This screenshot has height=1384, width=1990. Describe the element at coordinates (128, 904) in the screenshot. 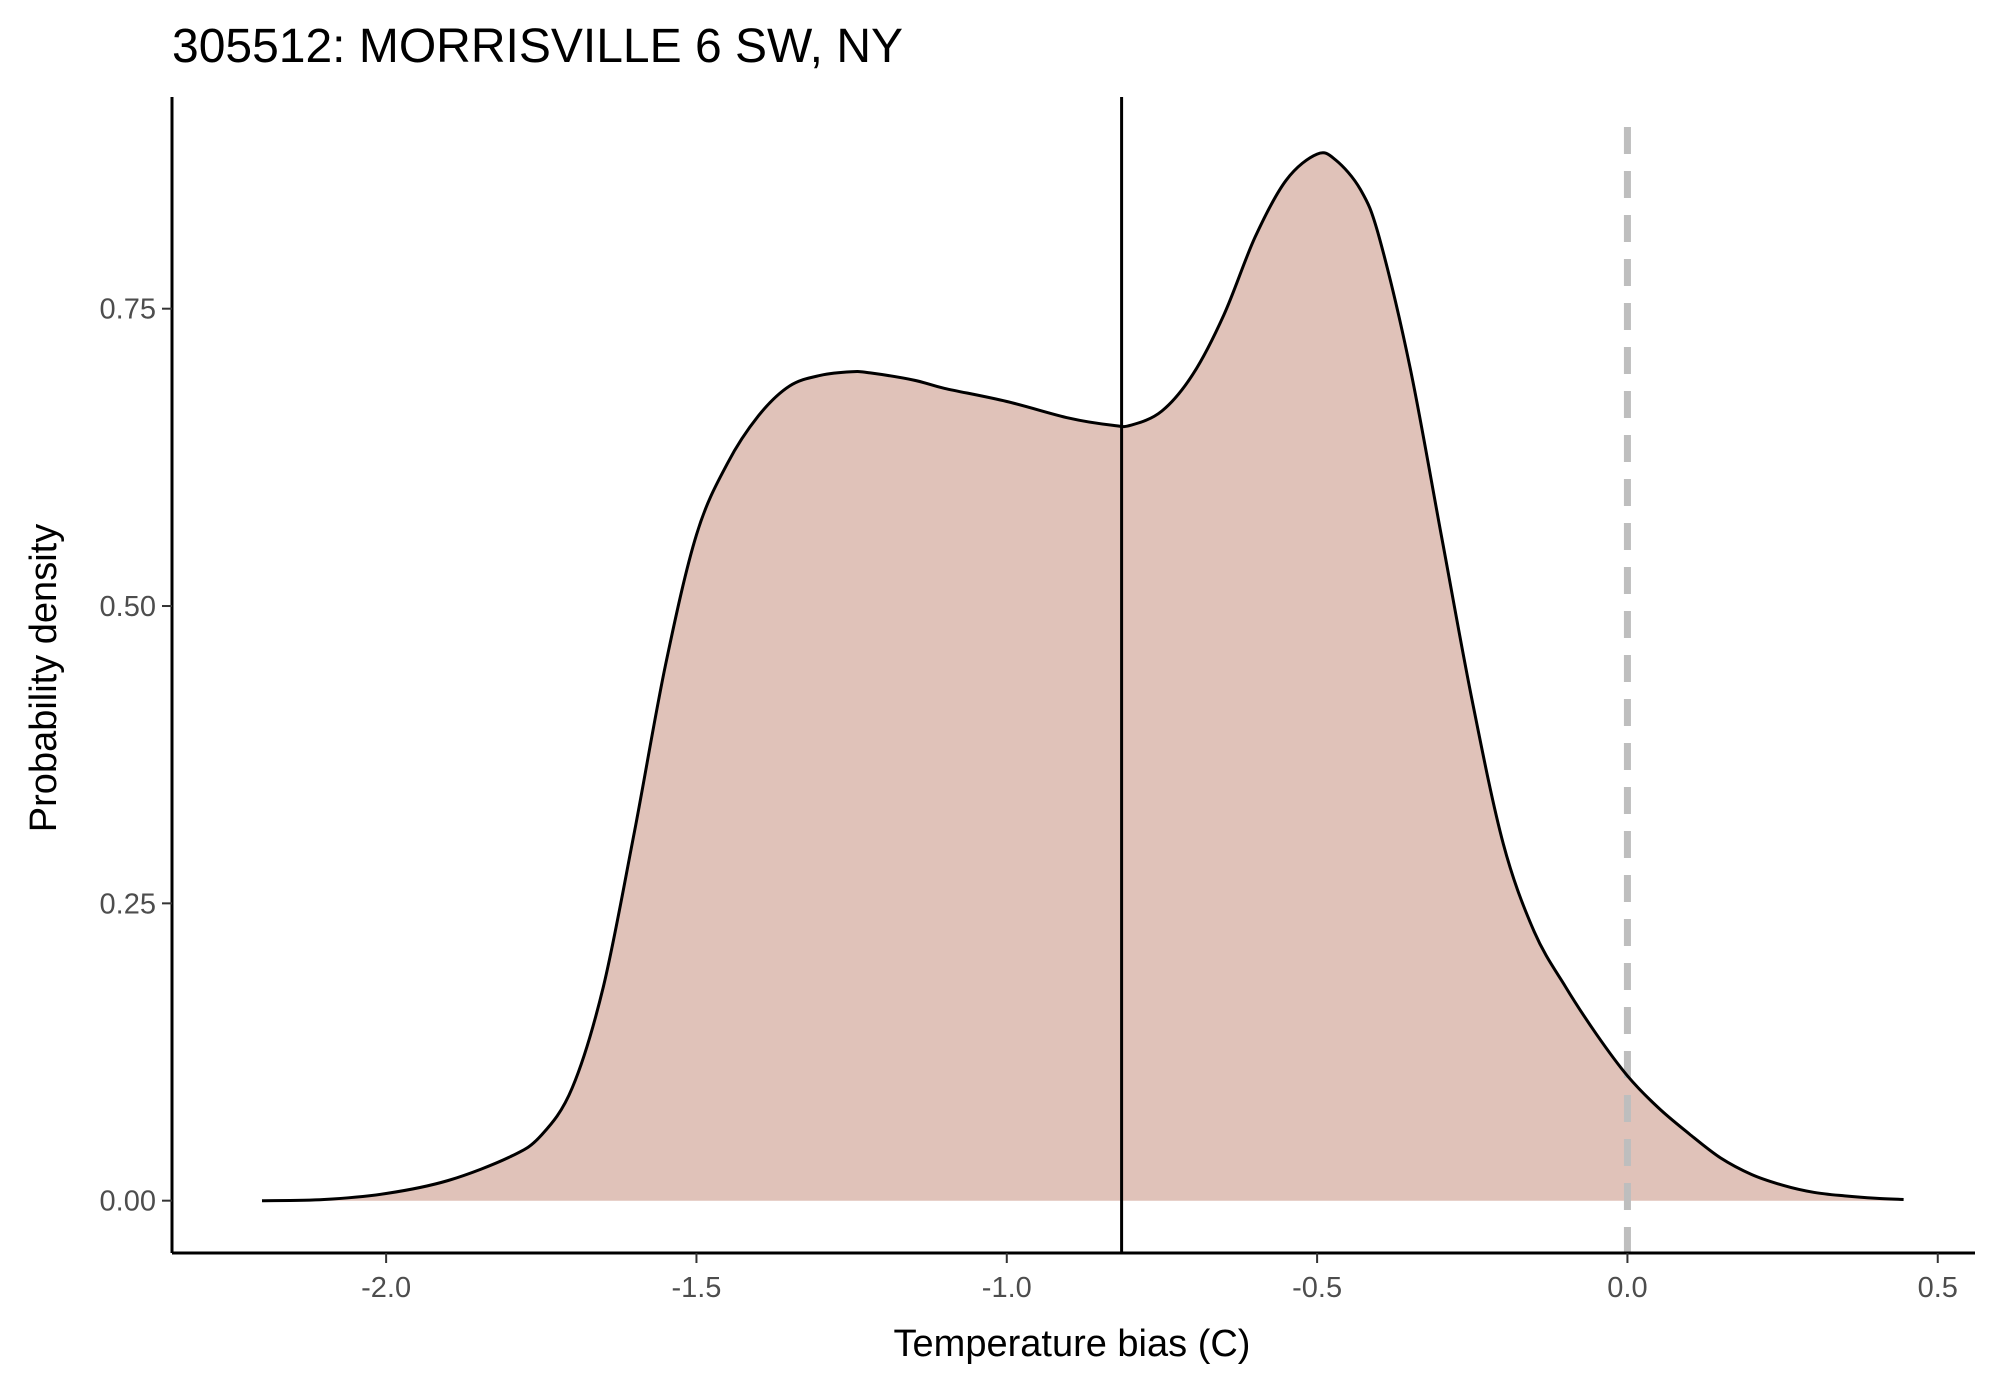

I see `y-tick-label: 0.25` at that location.